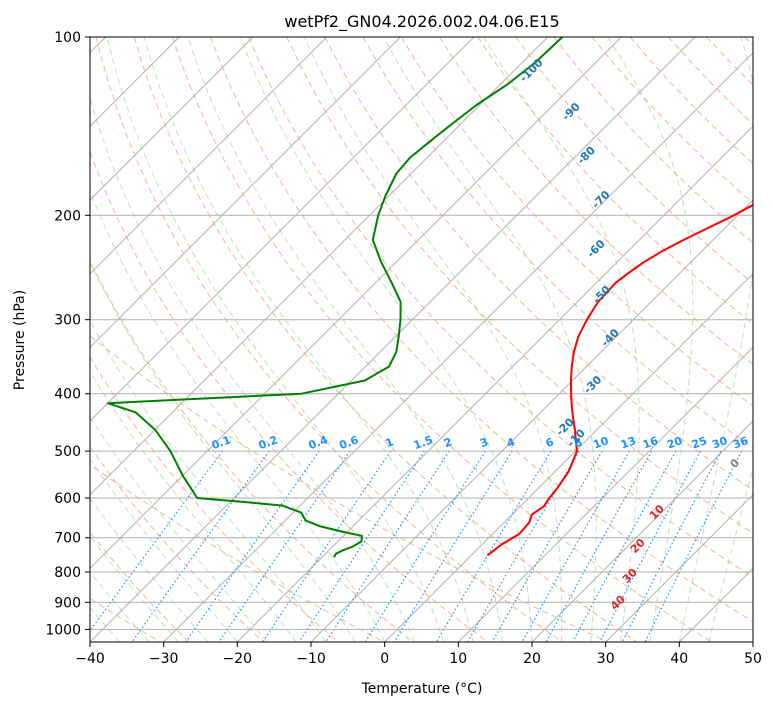 This screenshot has height=713, width=775. I want to click on y-tick-label: 800, so click(67, 573).